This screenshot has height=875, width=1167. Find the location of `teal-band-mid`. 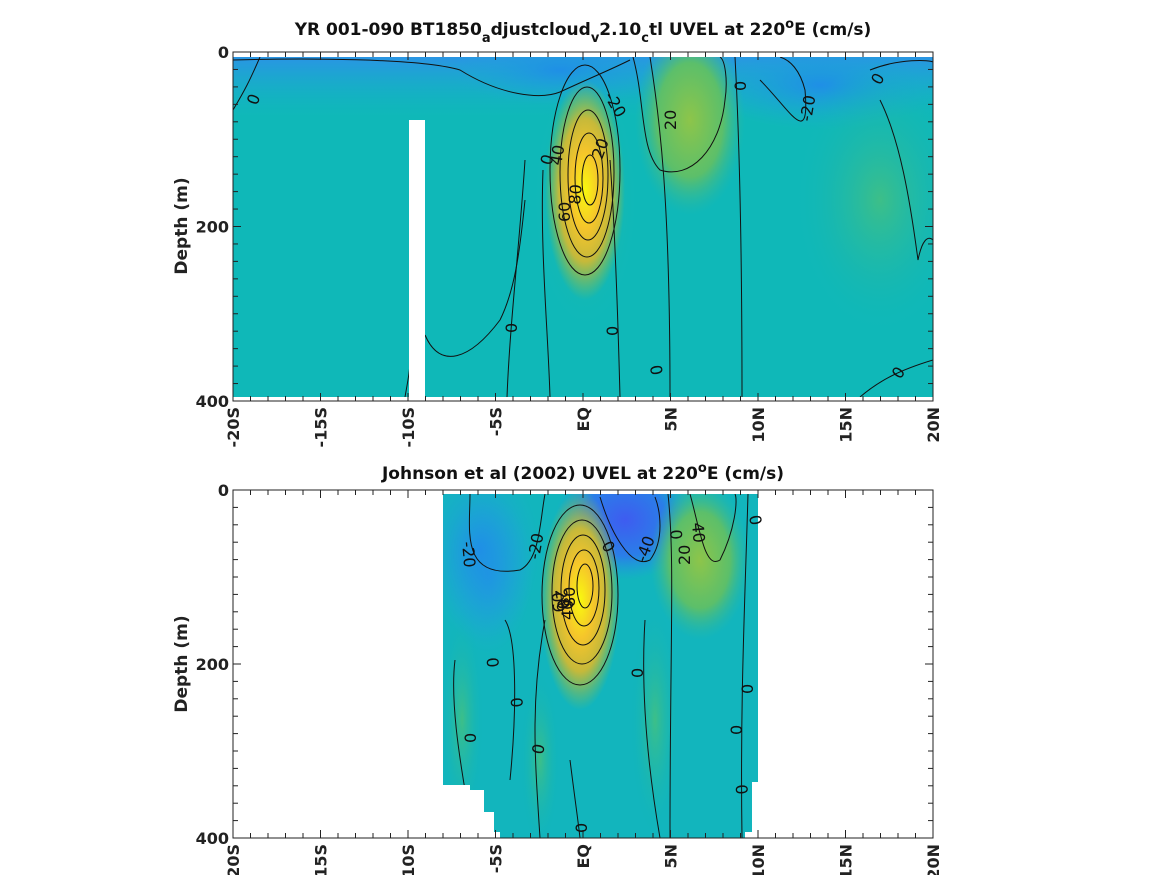

teal-band-mid is located at coordinates (540, 754).